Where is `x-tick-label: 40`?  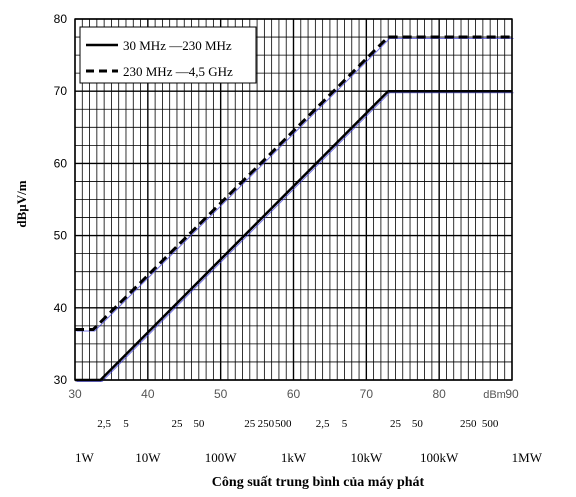 x-tick-label: 40 is located at coordinates (148, 394).